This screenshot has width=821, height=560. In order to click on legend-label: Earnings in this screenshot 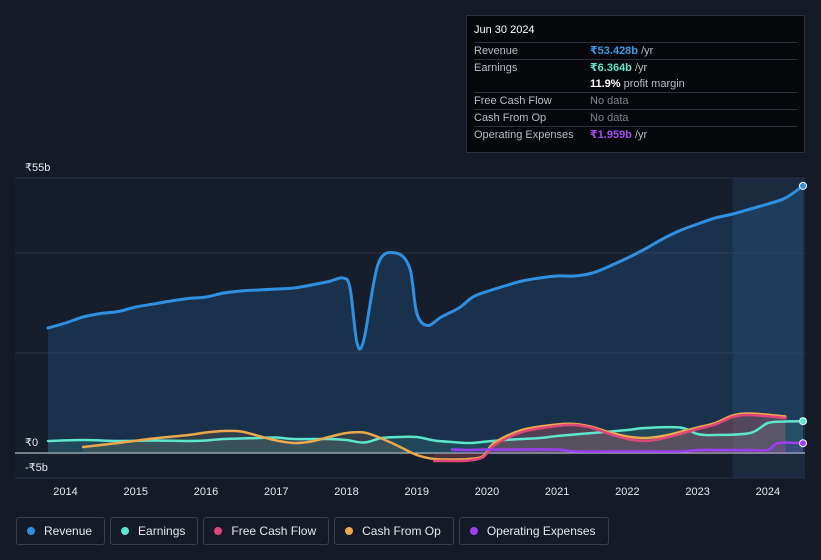, I will do `click(162, 531)`.